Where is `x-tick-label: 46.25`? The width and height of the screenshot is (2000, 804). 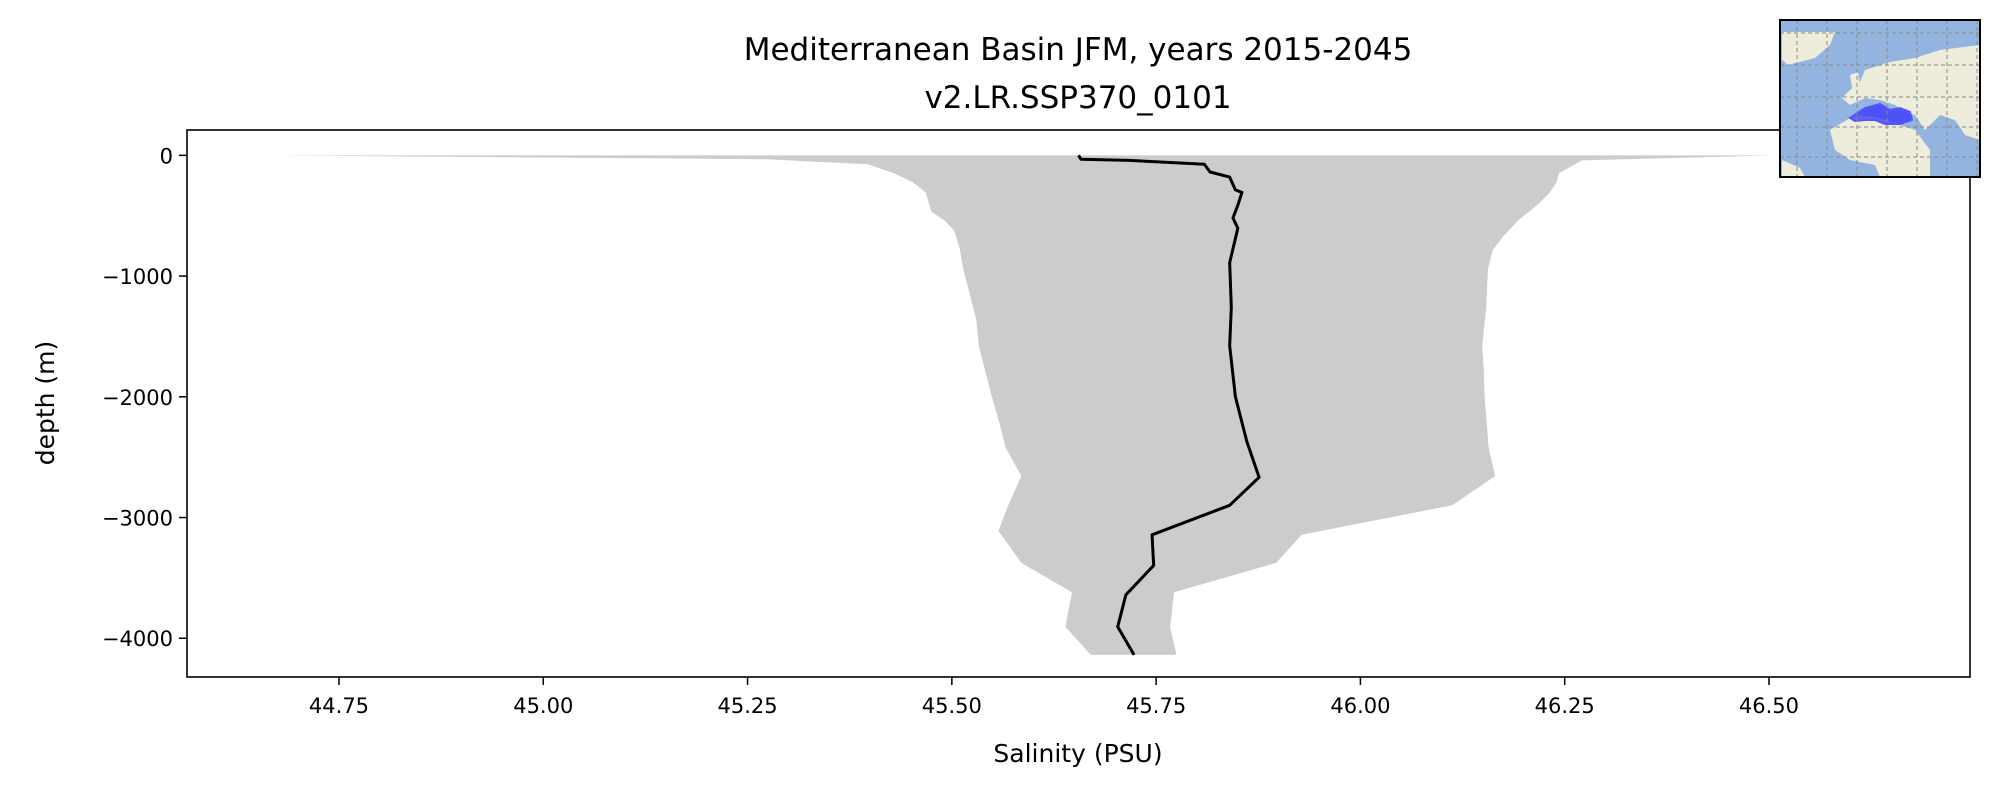 x-tick-label: 46.25 is located at coordinates (1565, 706).